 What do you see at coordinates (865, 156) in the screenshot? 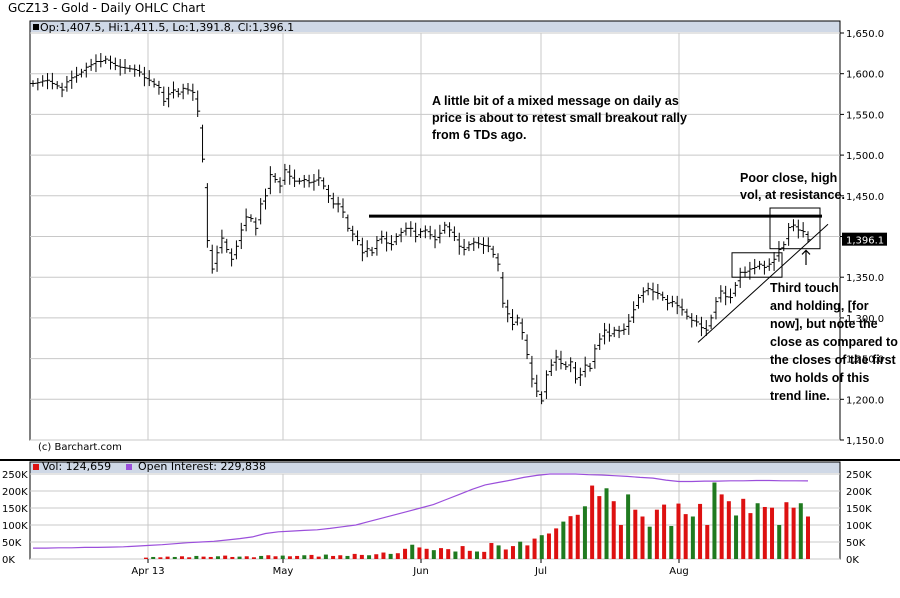
I see `price-tick-label: 1,500.0` at bounding box center [865, 156].